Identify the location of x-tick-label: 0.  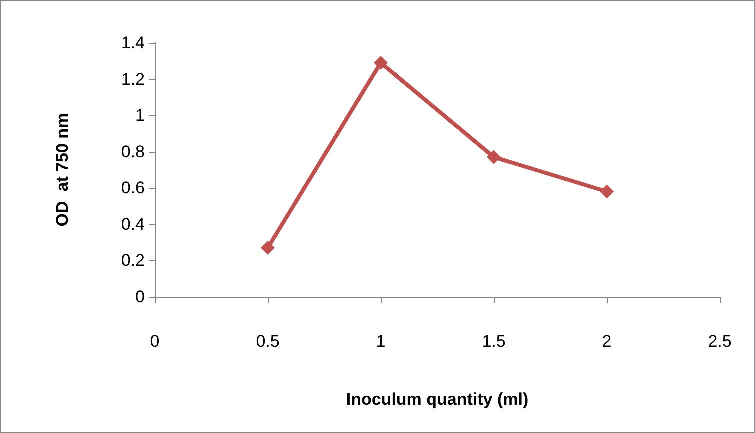
(155, 341).